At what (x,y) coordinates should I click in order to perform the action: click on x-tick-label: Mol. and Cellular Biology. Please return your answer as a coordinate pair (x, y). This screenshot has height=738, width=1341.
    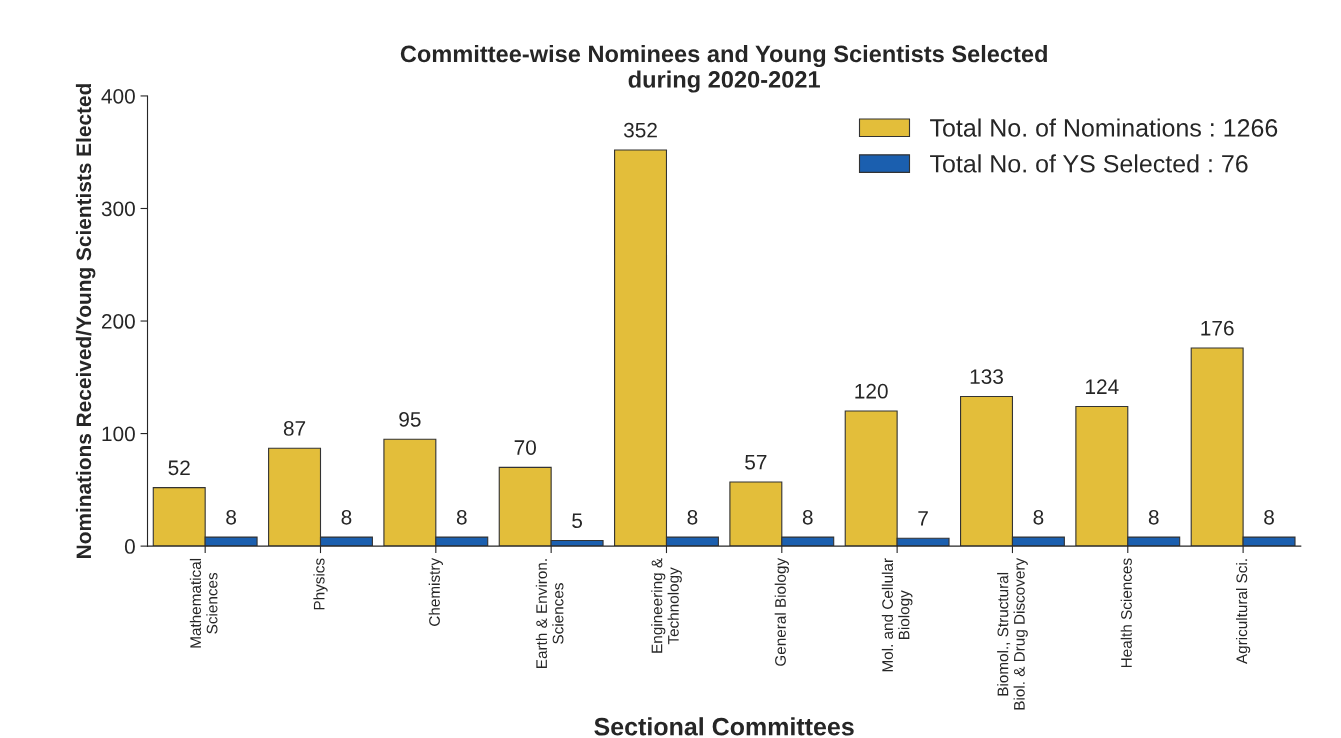
    Looking at the image, I should click on (897, 615).